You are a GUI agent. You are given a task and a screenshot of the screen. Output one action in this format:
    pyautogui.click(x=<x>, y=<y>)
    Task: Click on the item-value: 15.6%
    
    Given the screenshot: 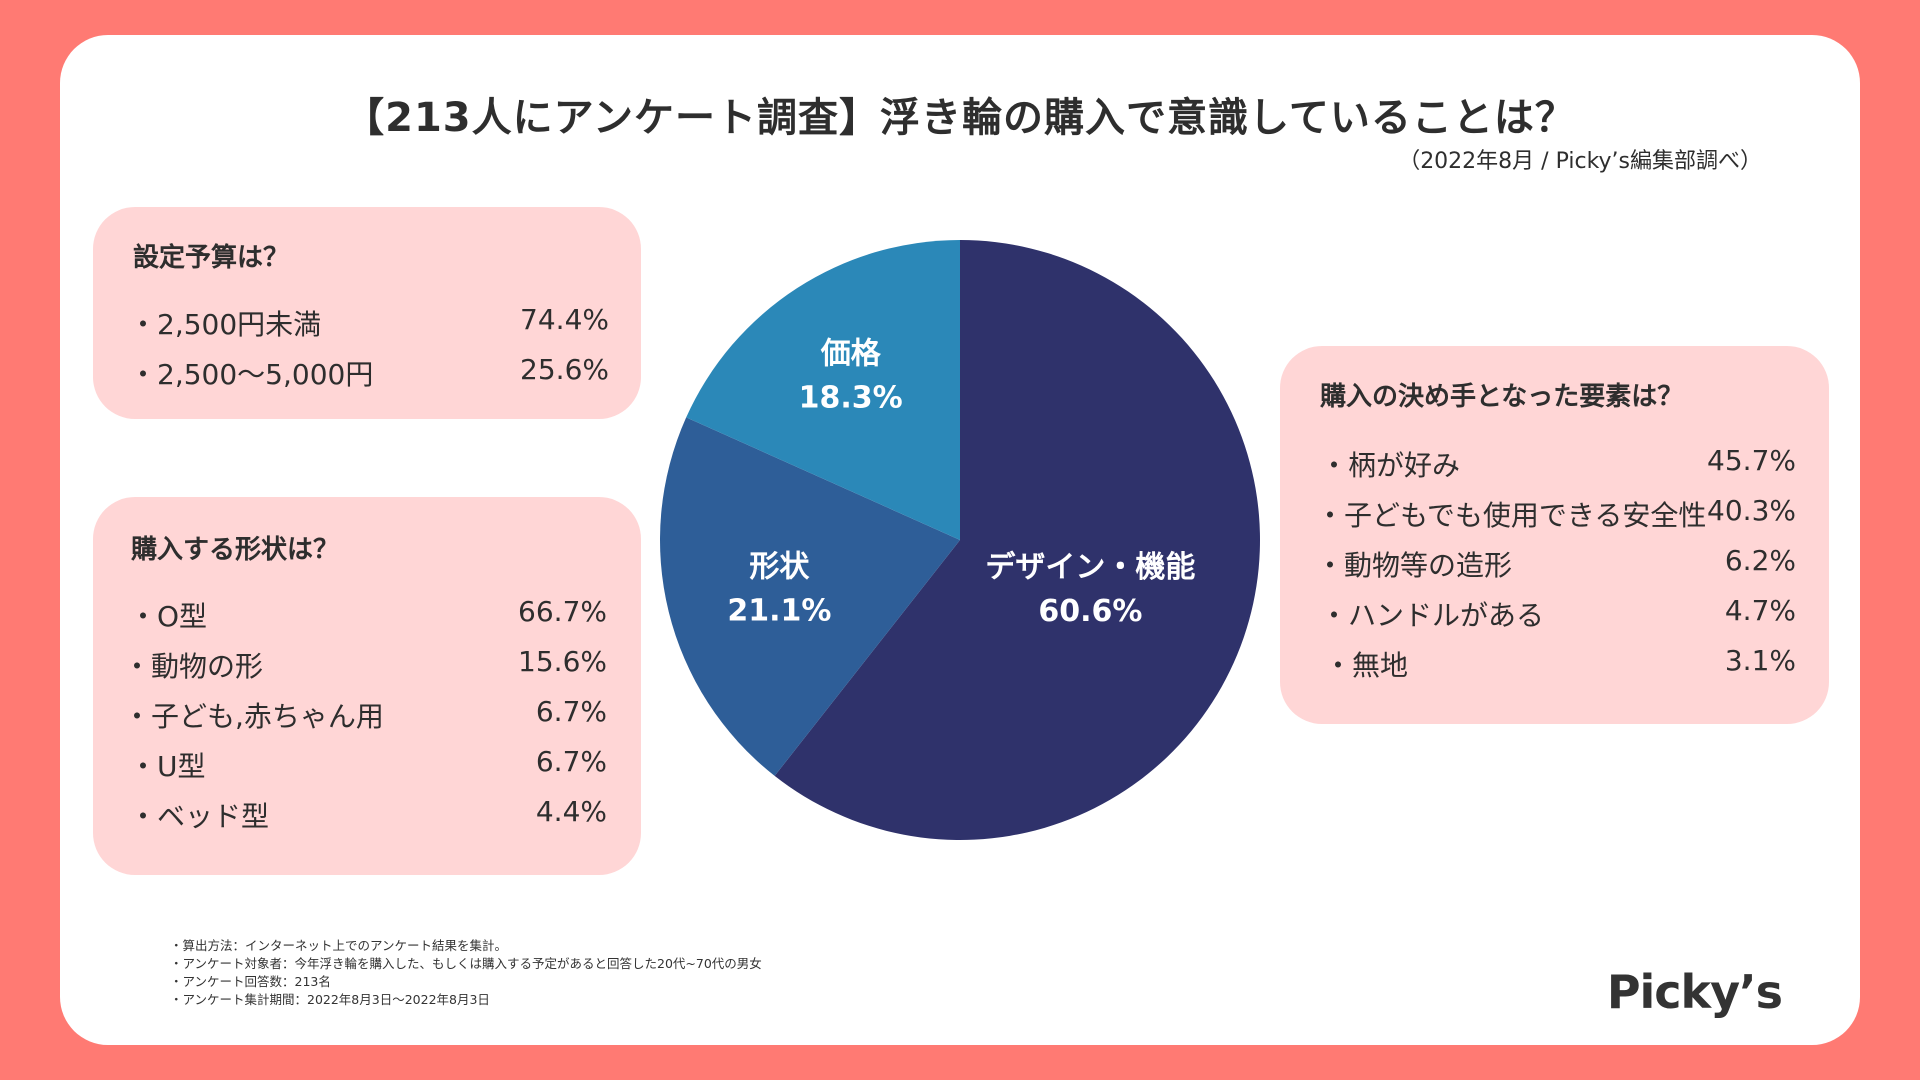 What is the action you would take?
    pyautogui.click(x=562, y=661)
    